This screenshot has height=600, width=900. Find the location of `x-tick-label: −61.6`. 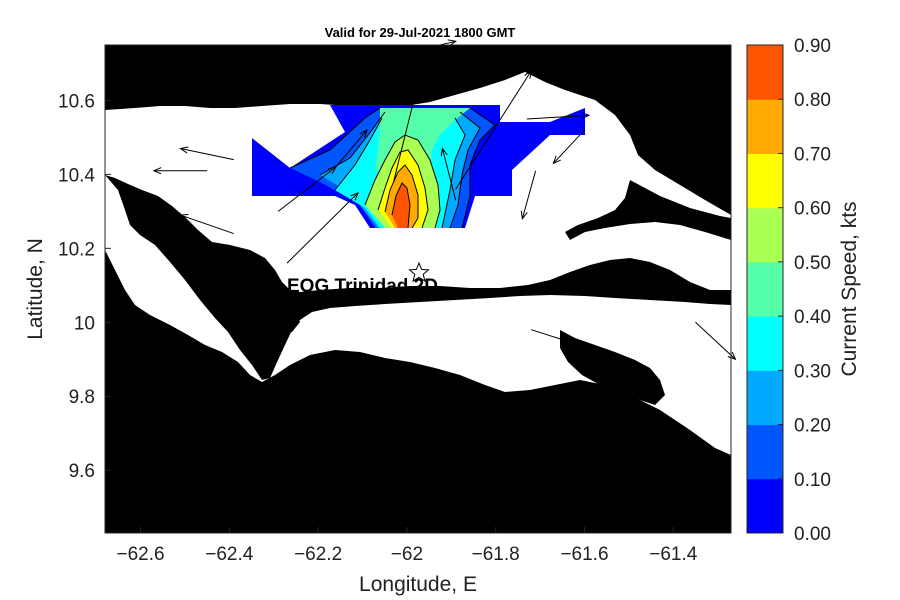

x-tick-label: −61.6 is located at coordinates (584, 554).